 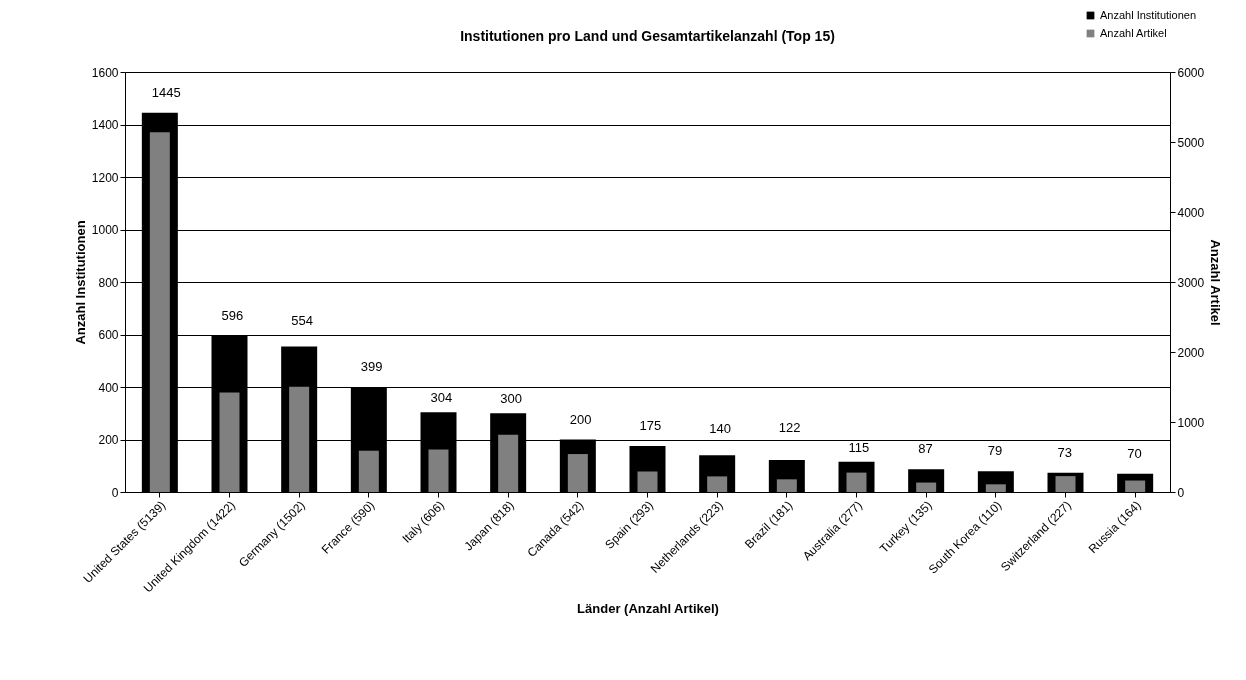 I want to click on y2-tick-label: 1000, so click(x=1191, y=422).